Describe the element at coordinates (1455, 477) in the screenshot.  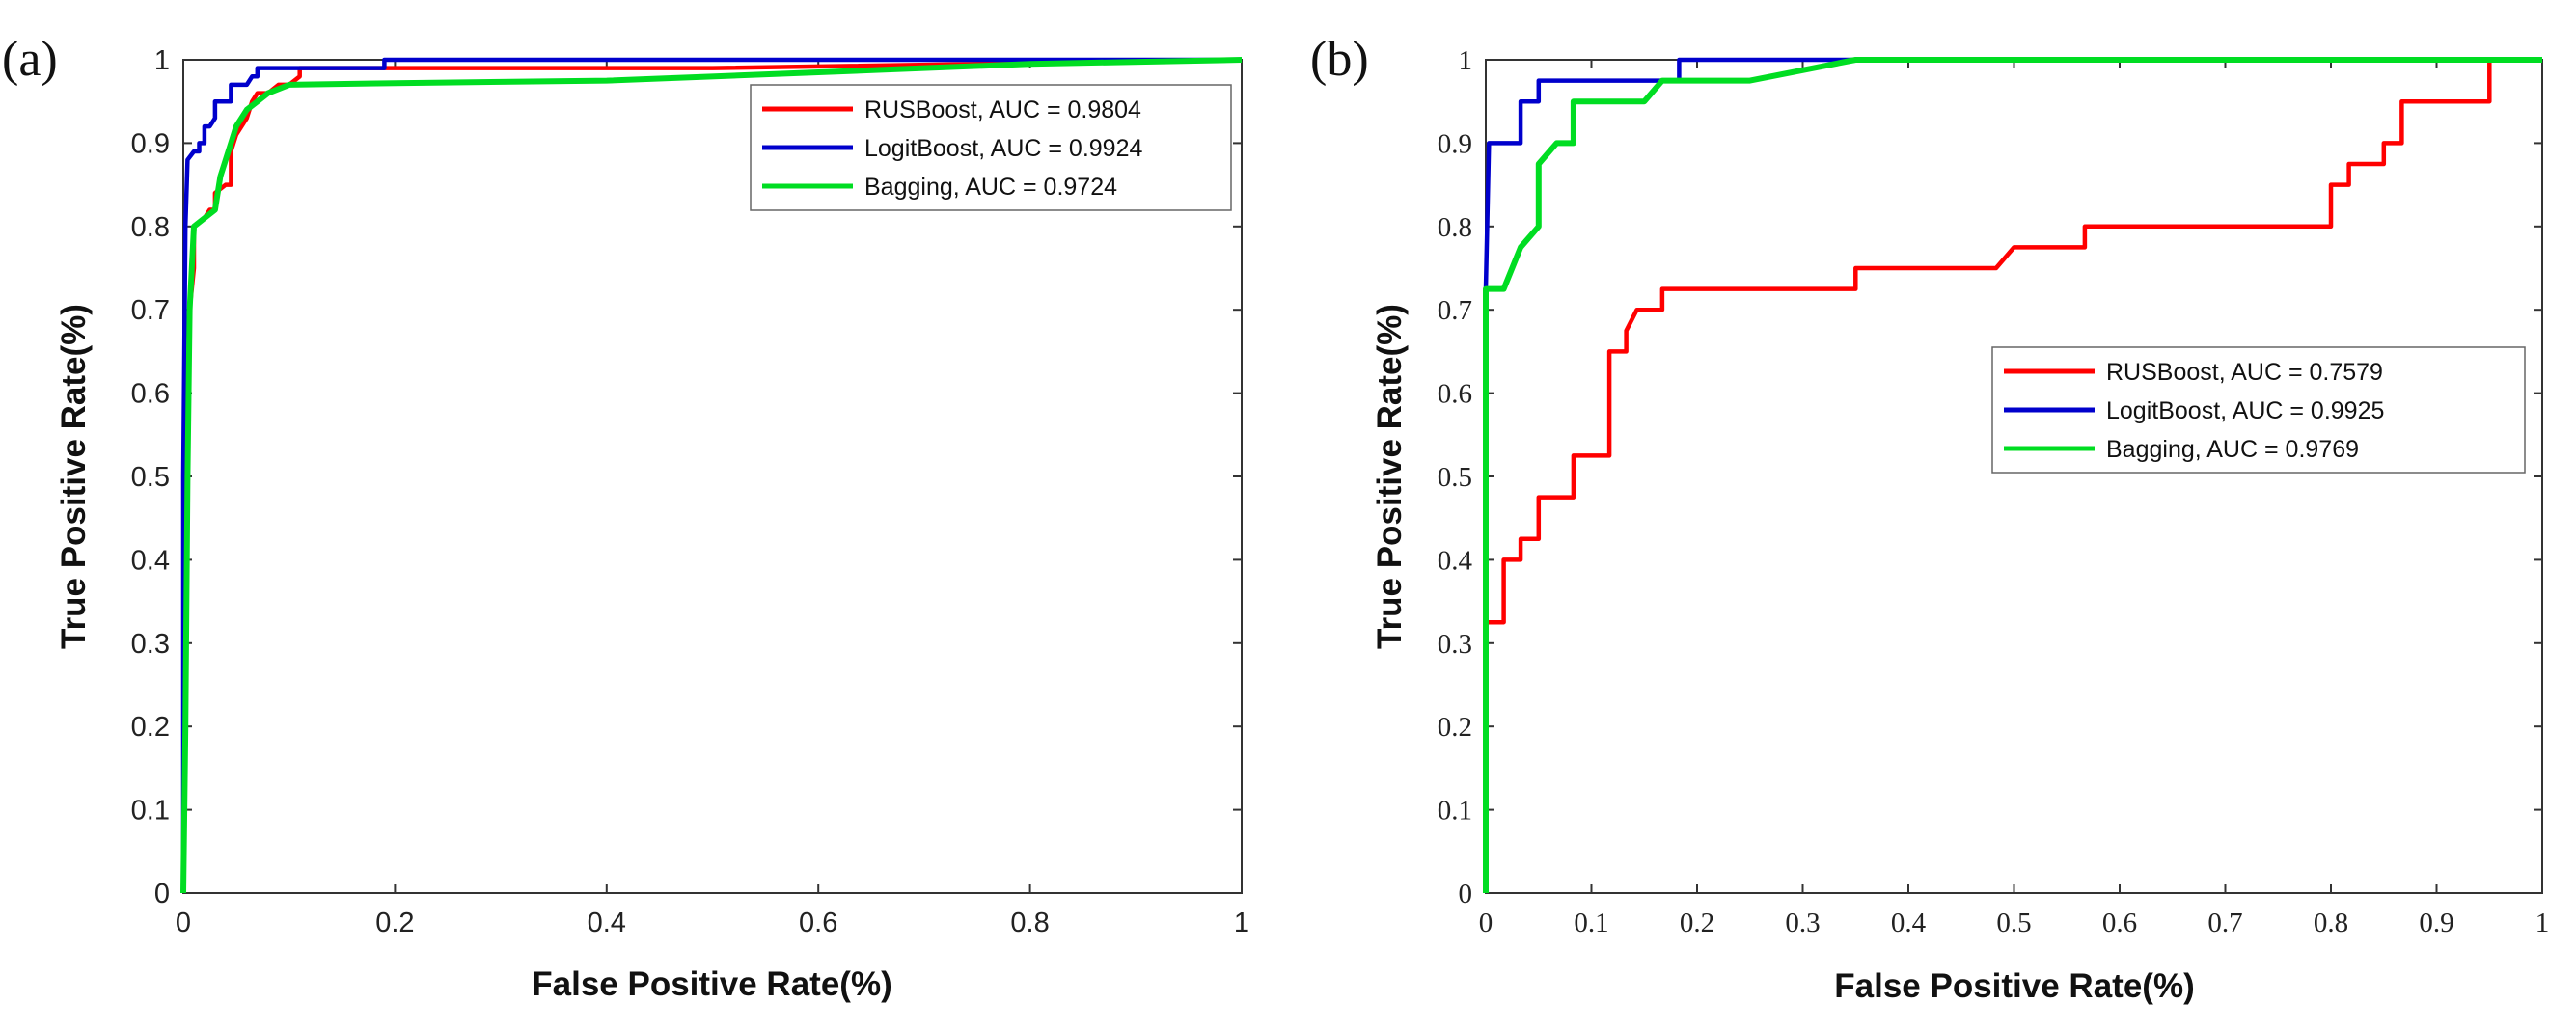
I see `panel-b-y-tick-label: 0.5` at that location.